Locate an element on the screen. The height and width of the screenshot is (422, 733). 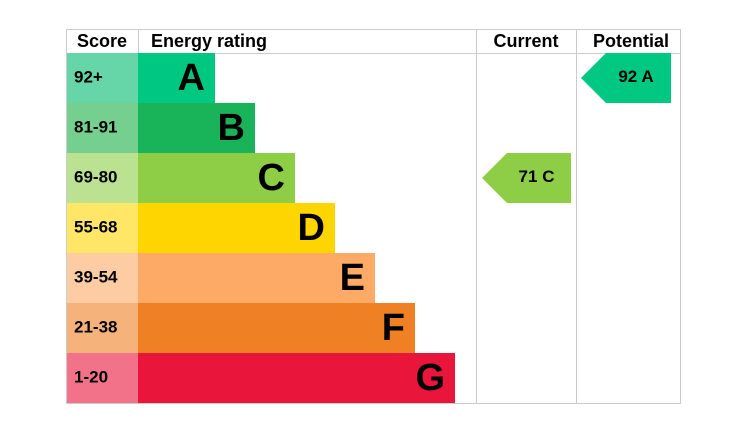
rating-letter: A is located at coordinates (191, 78).